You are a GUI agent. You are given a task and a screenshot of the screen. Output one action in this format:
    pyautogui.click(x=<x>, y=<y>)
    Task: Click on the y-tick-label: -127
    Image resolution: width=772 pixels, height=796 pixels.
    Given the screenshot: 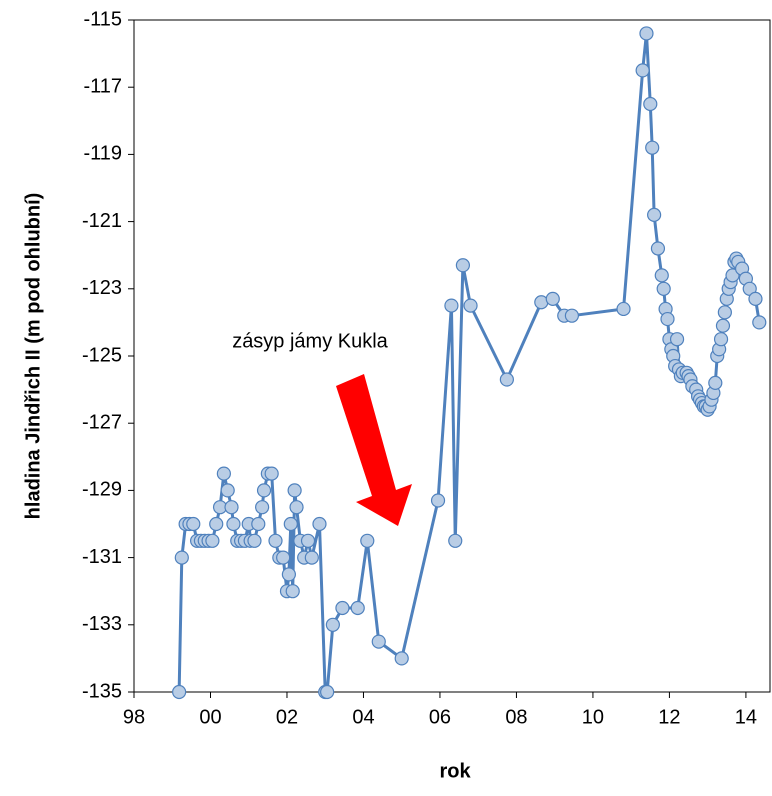 What is the action you would take?
    pyautogui.click(x=102, y=422)
    